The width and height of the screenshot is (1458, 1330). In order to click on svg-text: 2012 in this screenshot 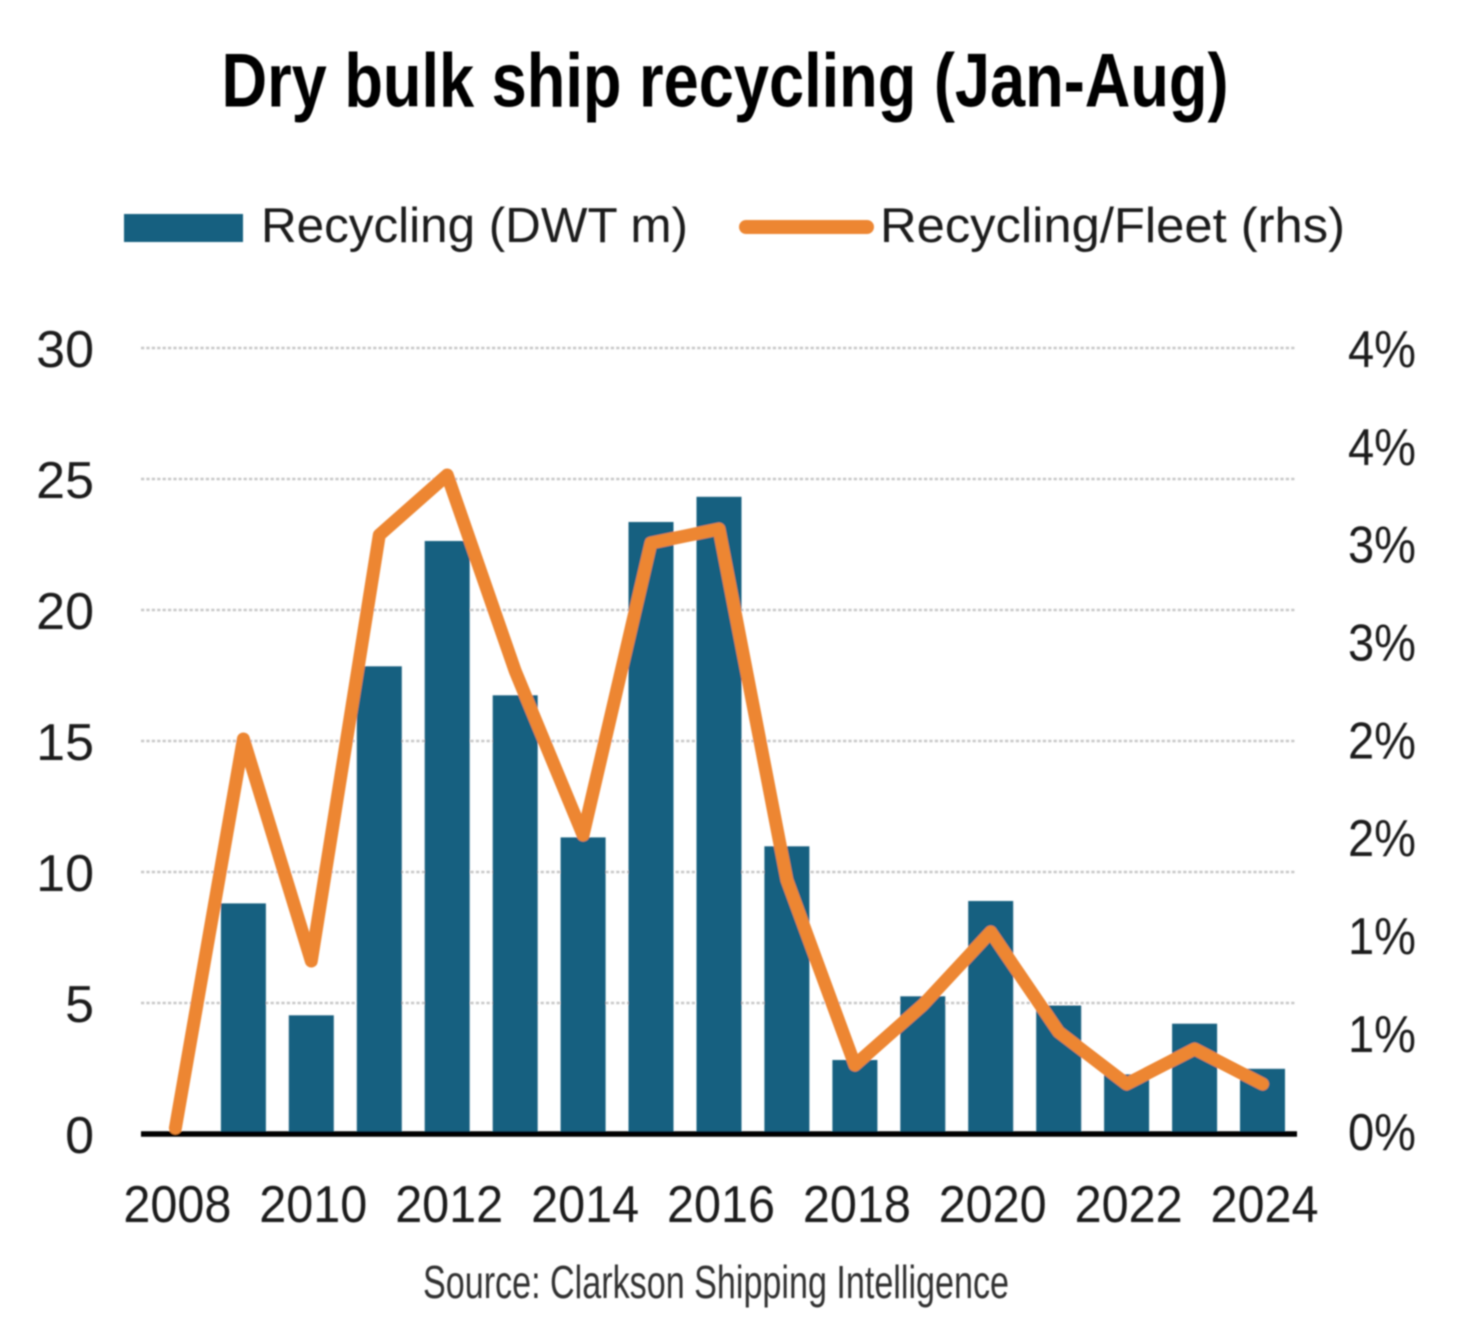, I will do `click(449, 1205)`.